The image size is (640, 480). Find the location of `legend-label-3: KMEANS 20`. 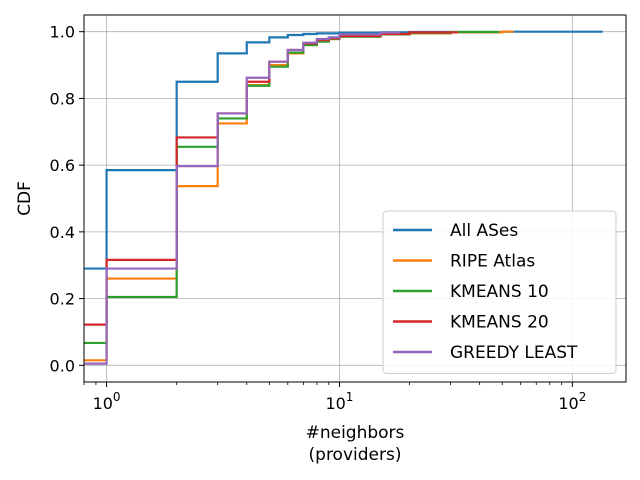

legend-label-3: KMEANS 20 is located at coordinates (499, 323).